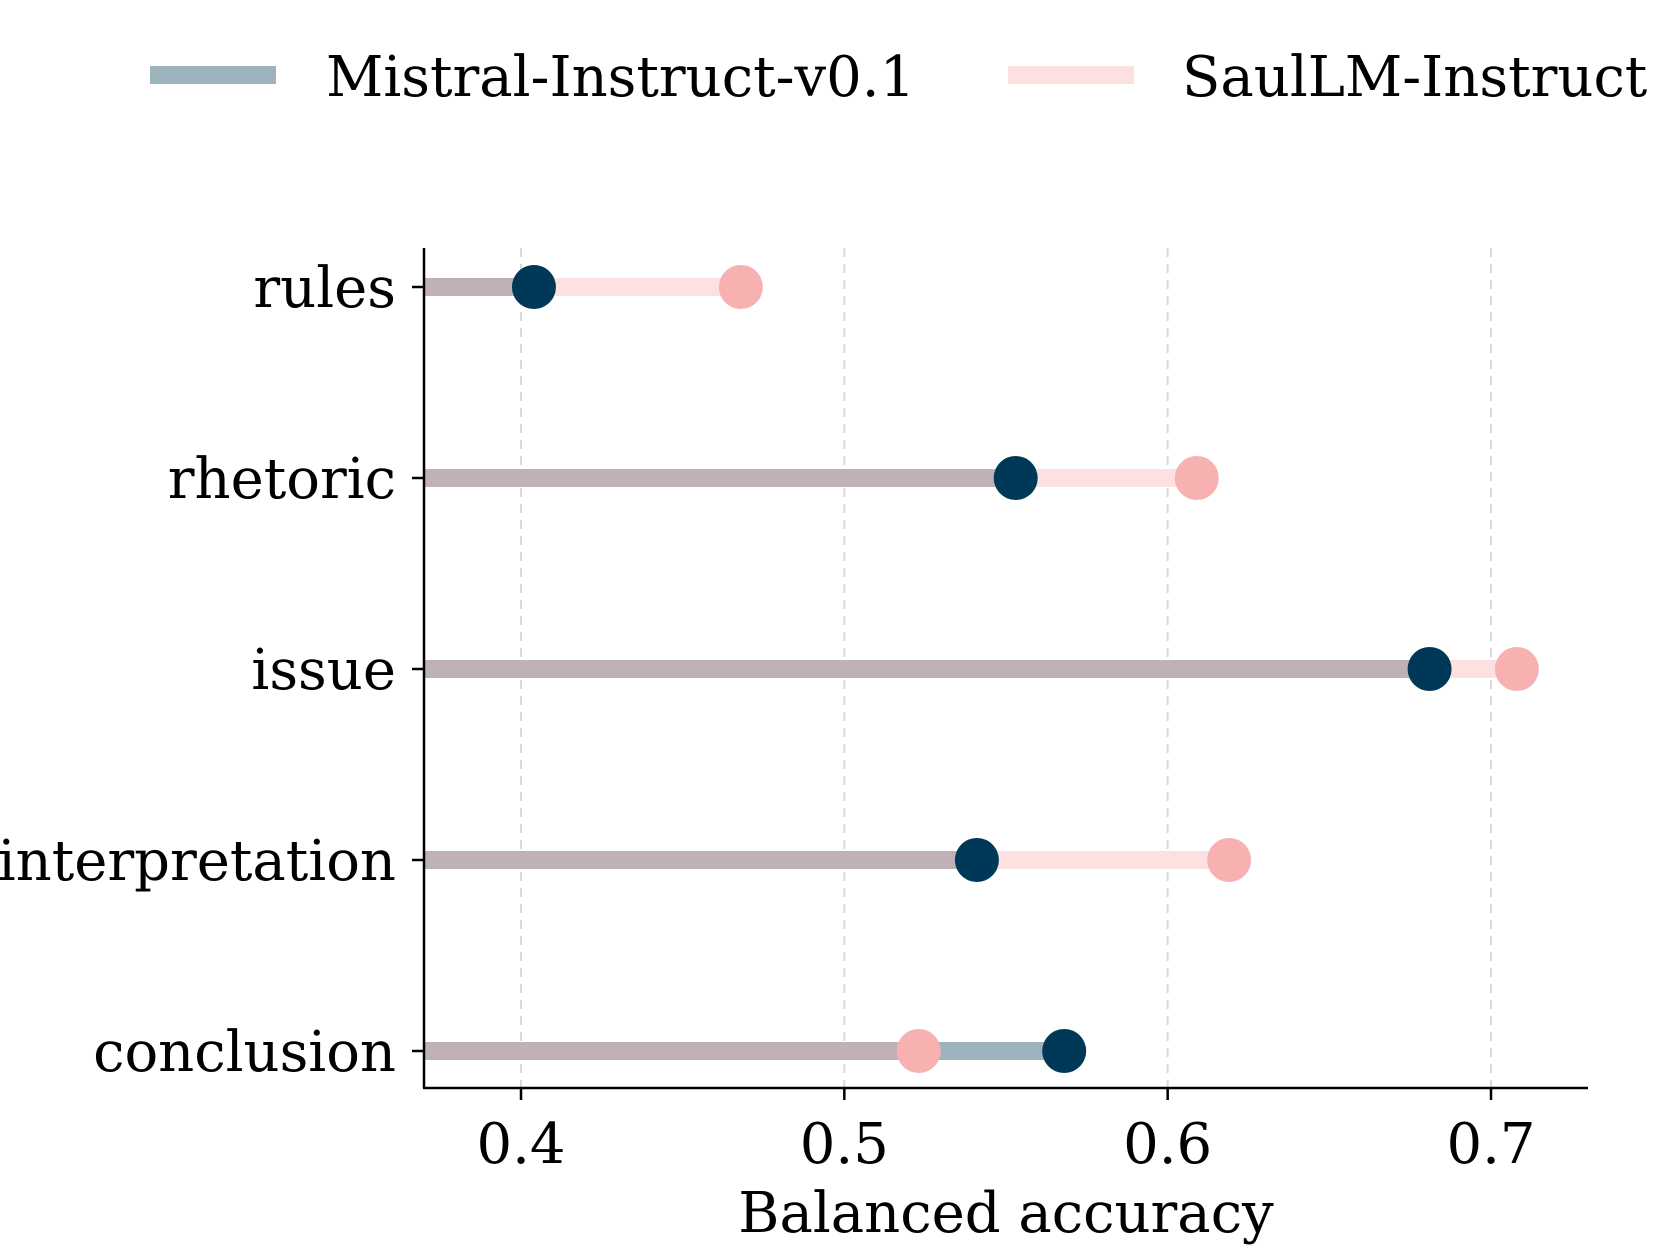 This screenshot has height=1255, width=1660. Describe the element at coordinates (1415, 77) in the screenshot. I see `legend-label-saullm: SaulLM-Instruct` at that location.